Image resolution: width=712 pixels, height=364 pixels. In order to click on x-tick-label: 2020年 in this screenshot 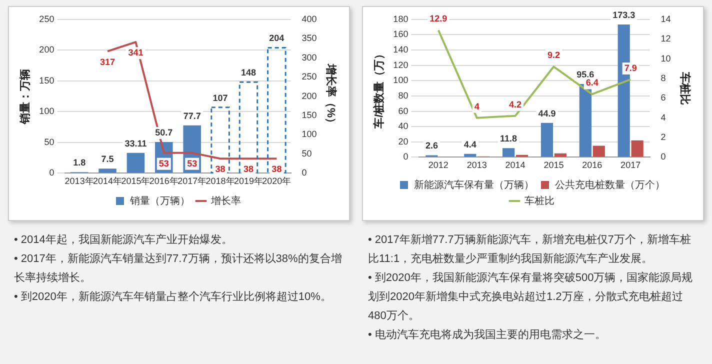, I will do `click(277, 181)`.